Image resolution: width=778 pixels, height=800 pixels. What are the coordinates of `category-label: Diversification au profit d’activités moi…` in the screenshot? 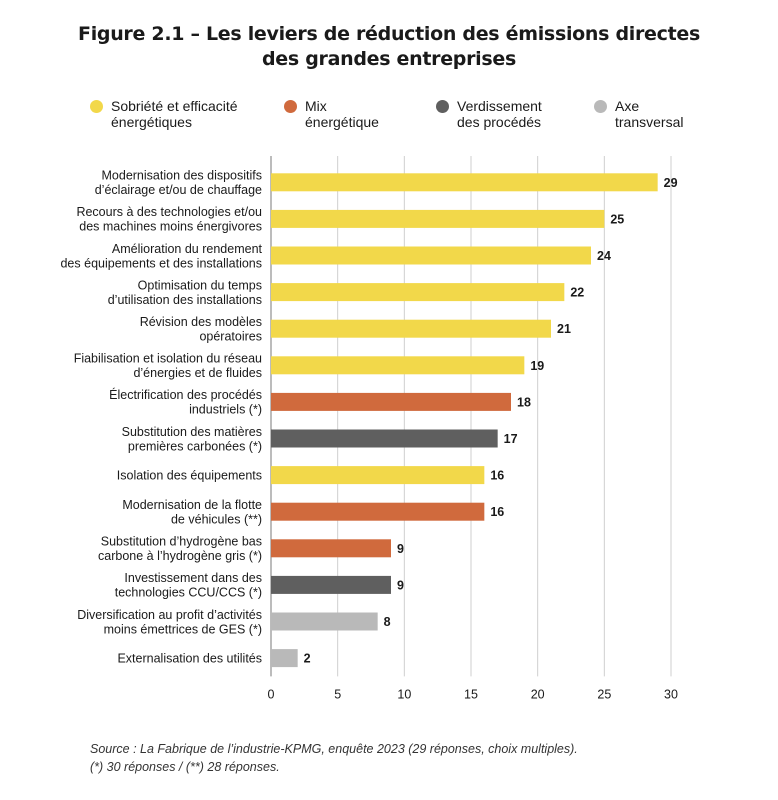 It's located at (169, 622).